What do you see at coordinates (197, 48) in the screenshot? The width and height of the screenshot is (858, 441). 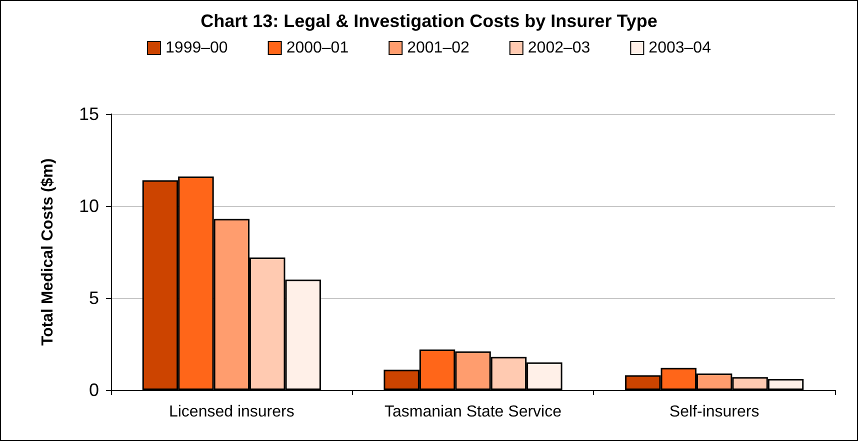 I see `legend-label: 1999–00` at bounding box center [197, 48].